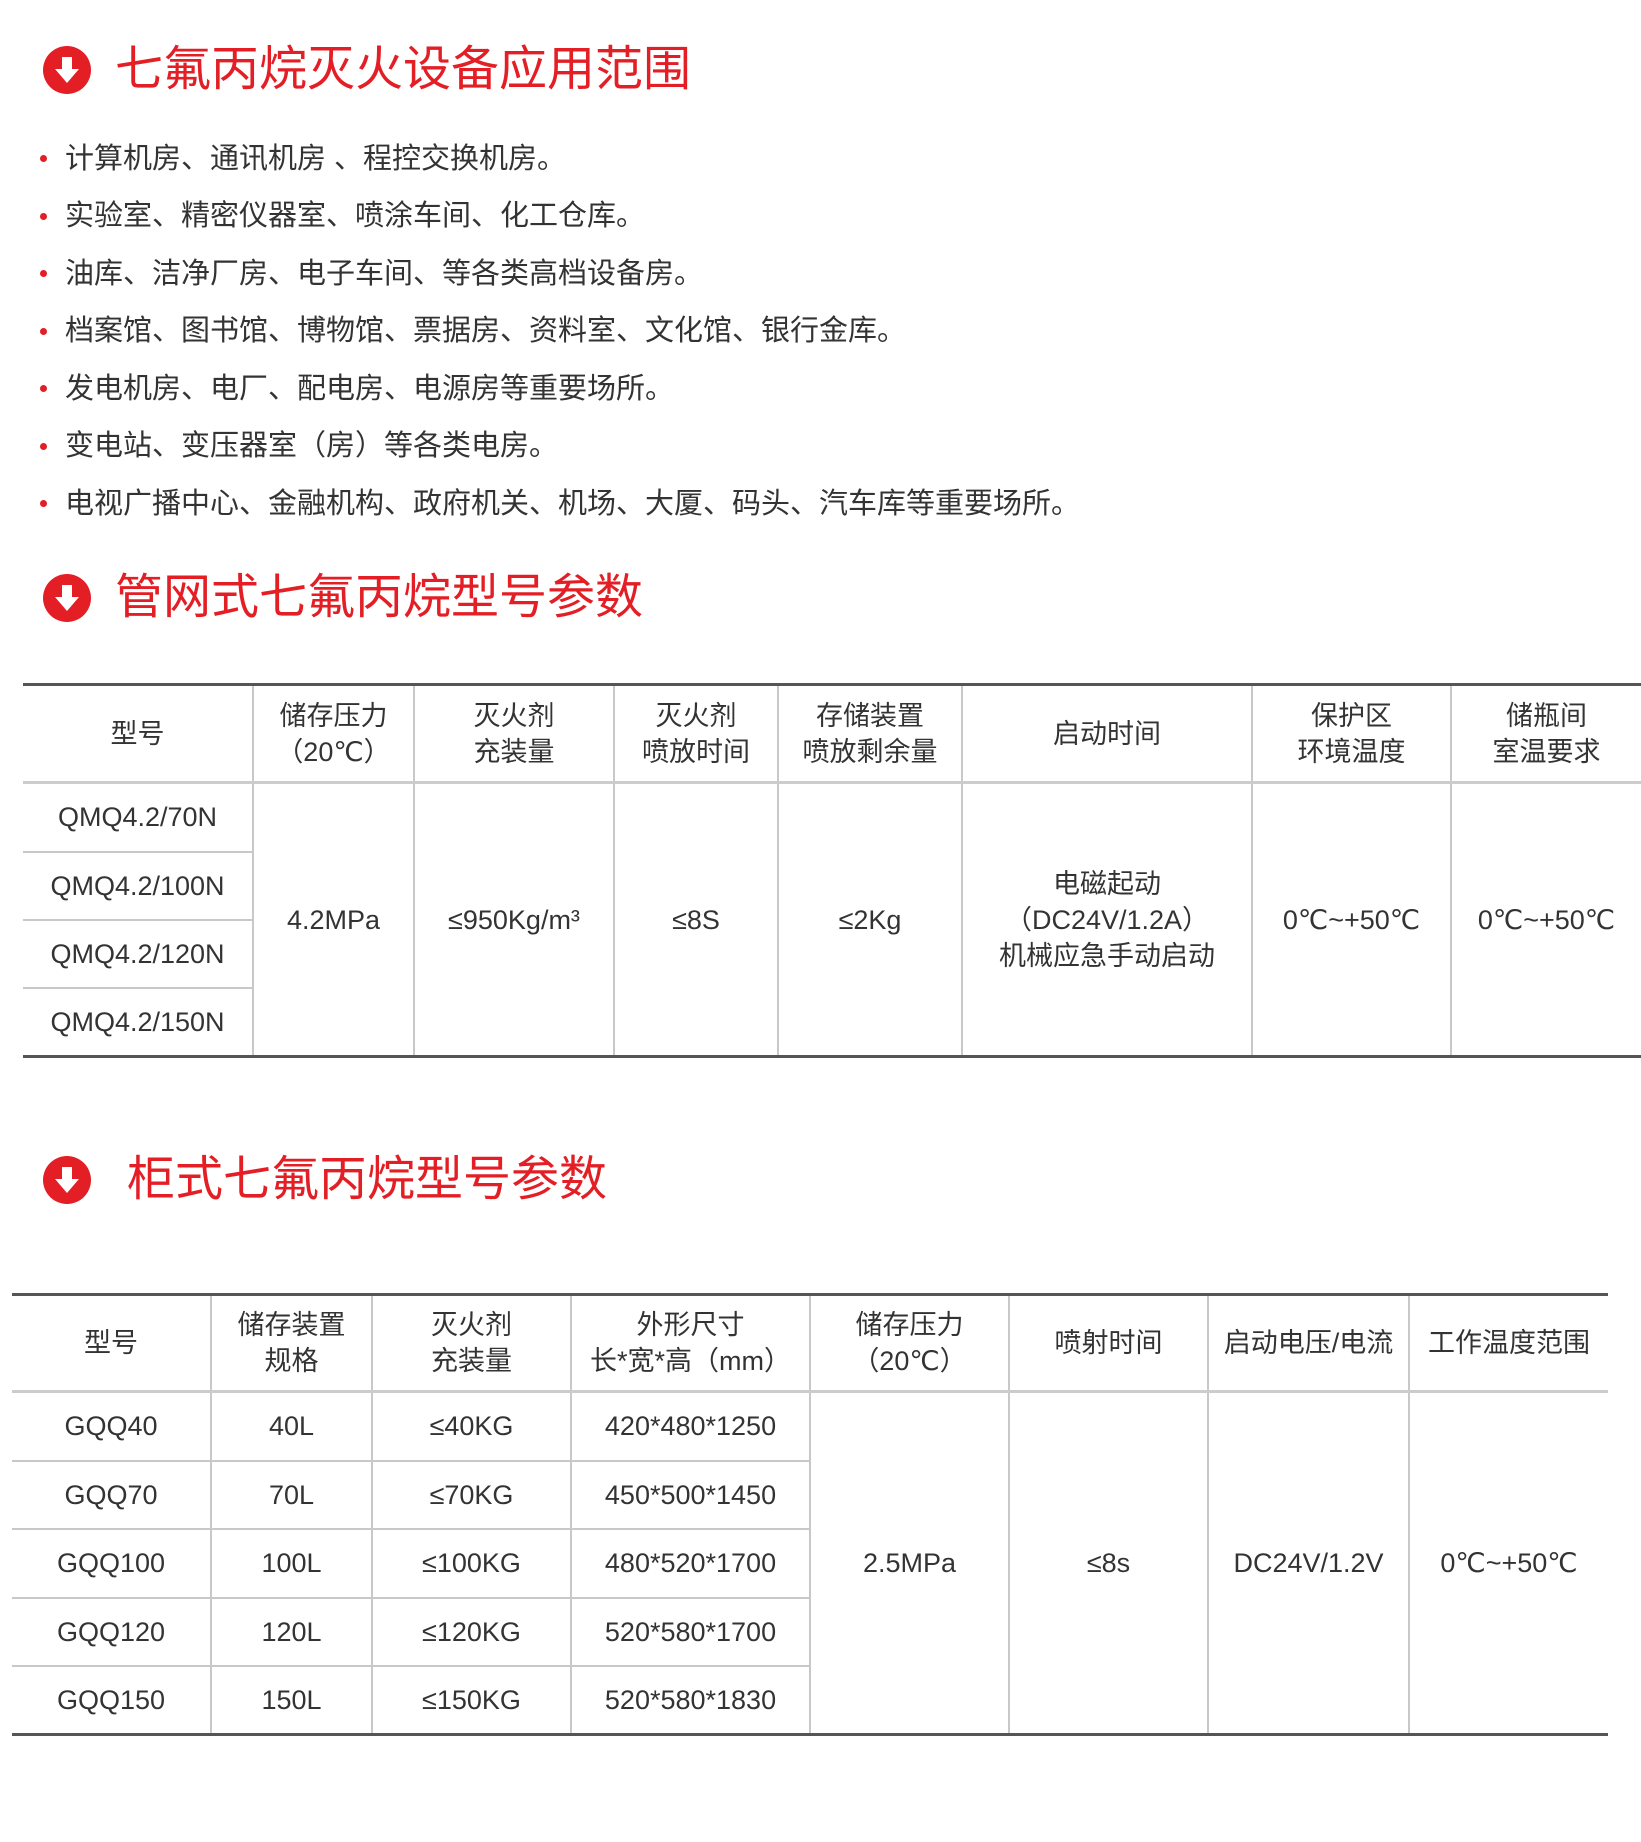 This screenshot has height=1842, width=1641. What do you see at coordinates (111, 1631) in the screenshot?
I see `model-cell: GQQ120` at bounding box center [111, 1631].